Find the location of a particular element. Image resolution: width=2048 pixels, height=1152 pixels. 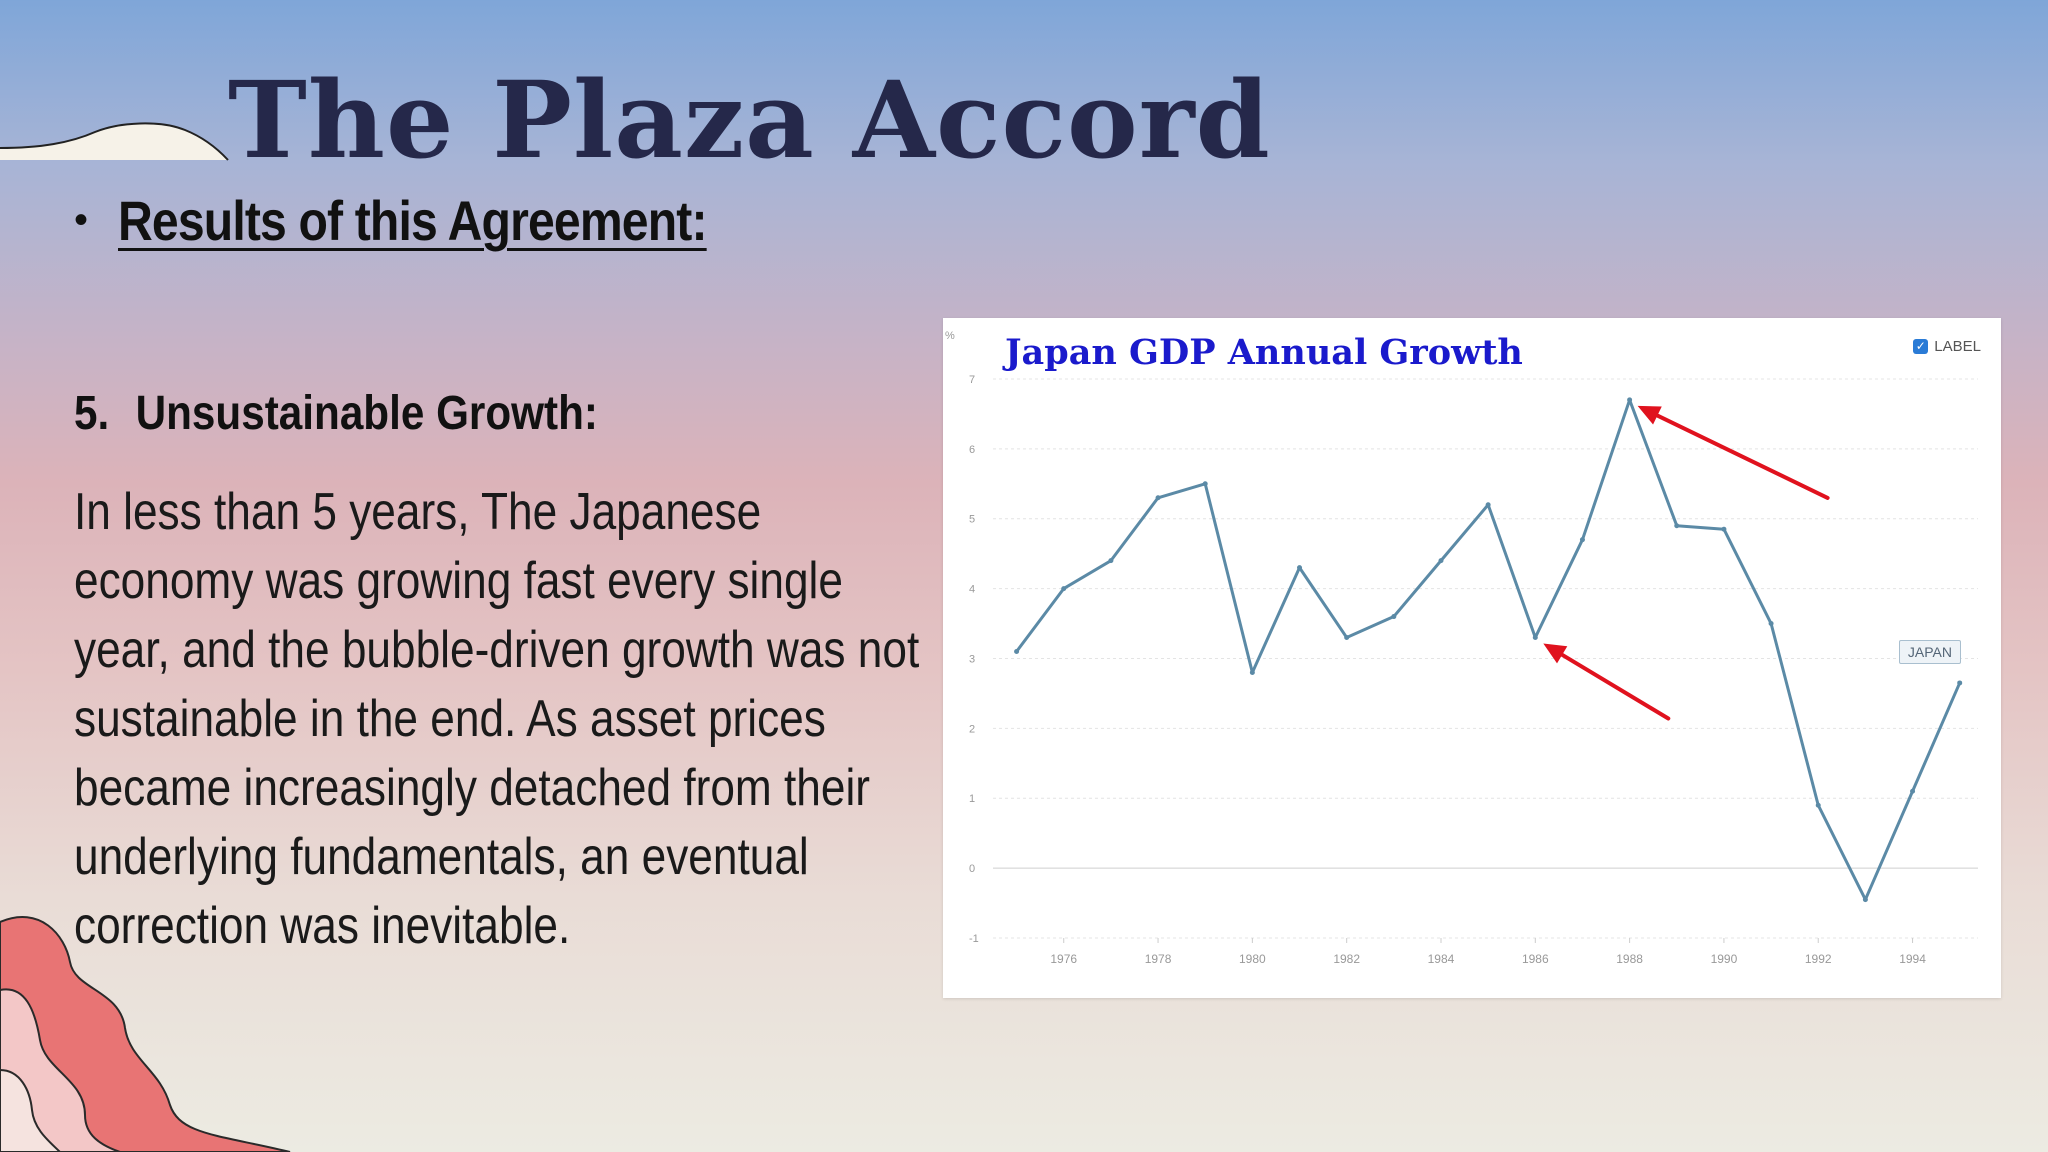

wave-decoration is located at coordinates (145, 1034).